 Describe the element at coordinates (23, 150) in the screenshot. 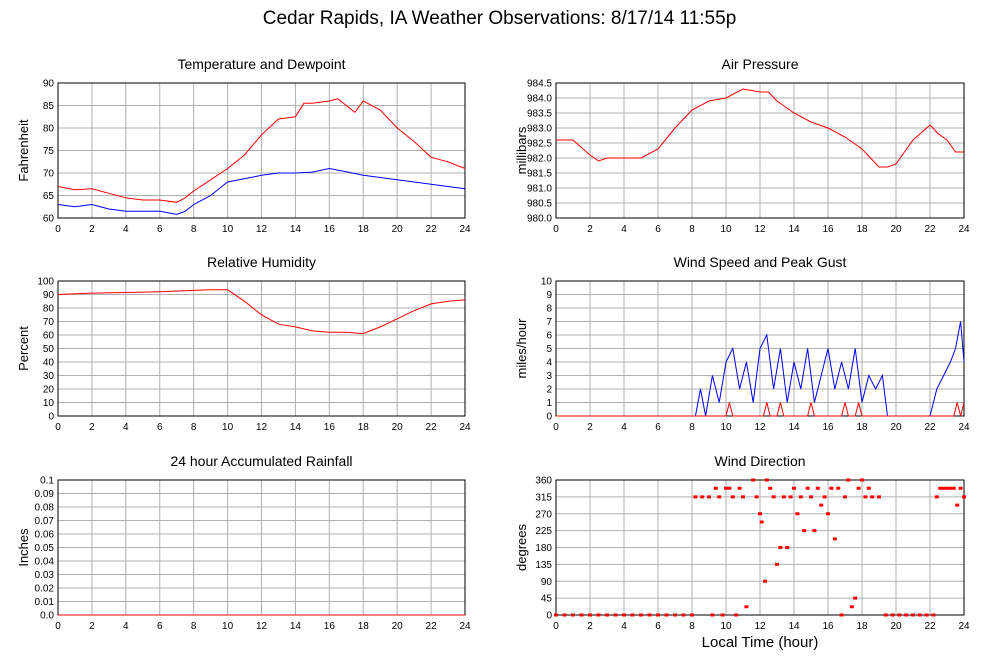

I see `y-axis-label: Fahrenheit` at that location.